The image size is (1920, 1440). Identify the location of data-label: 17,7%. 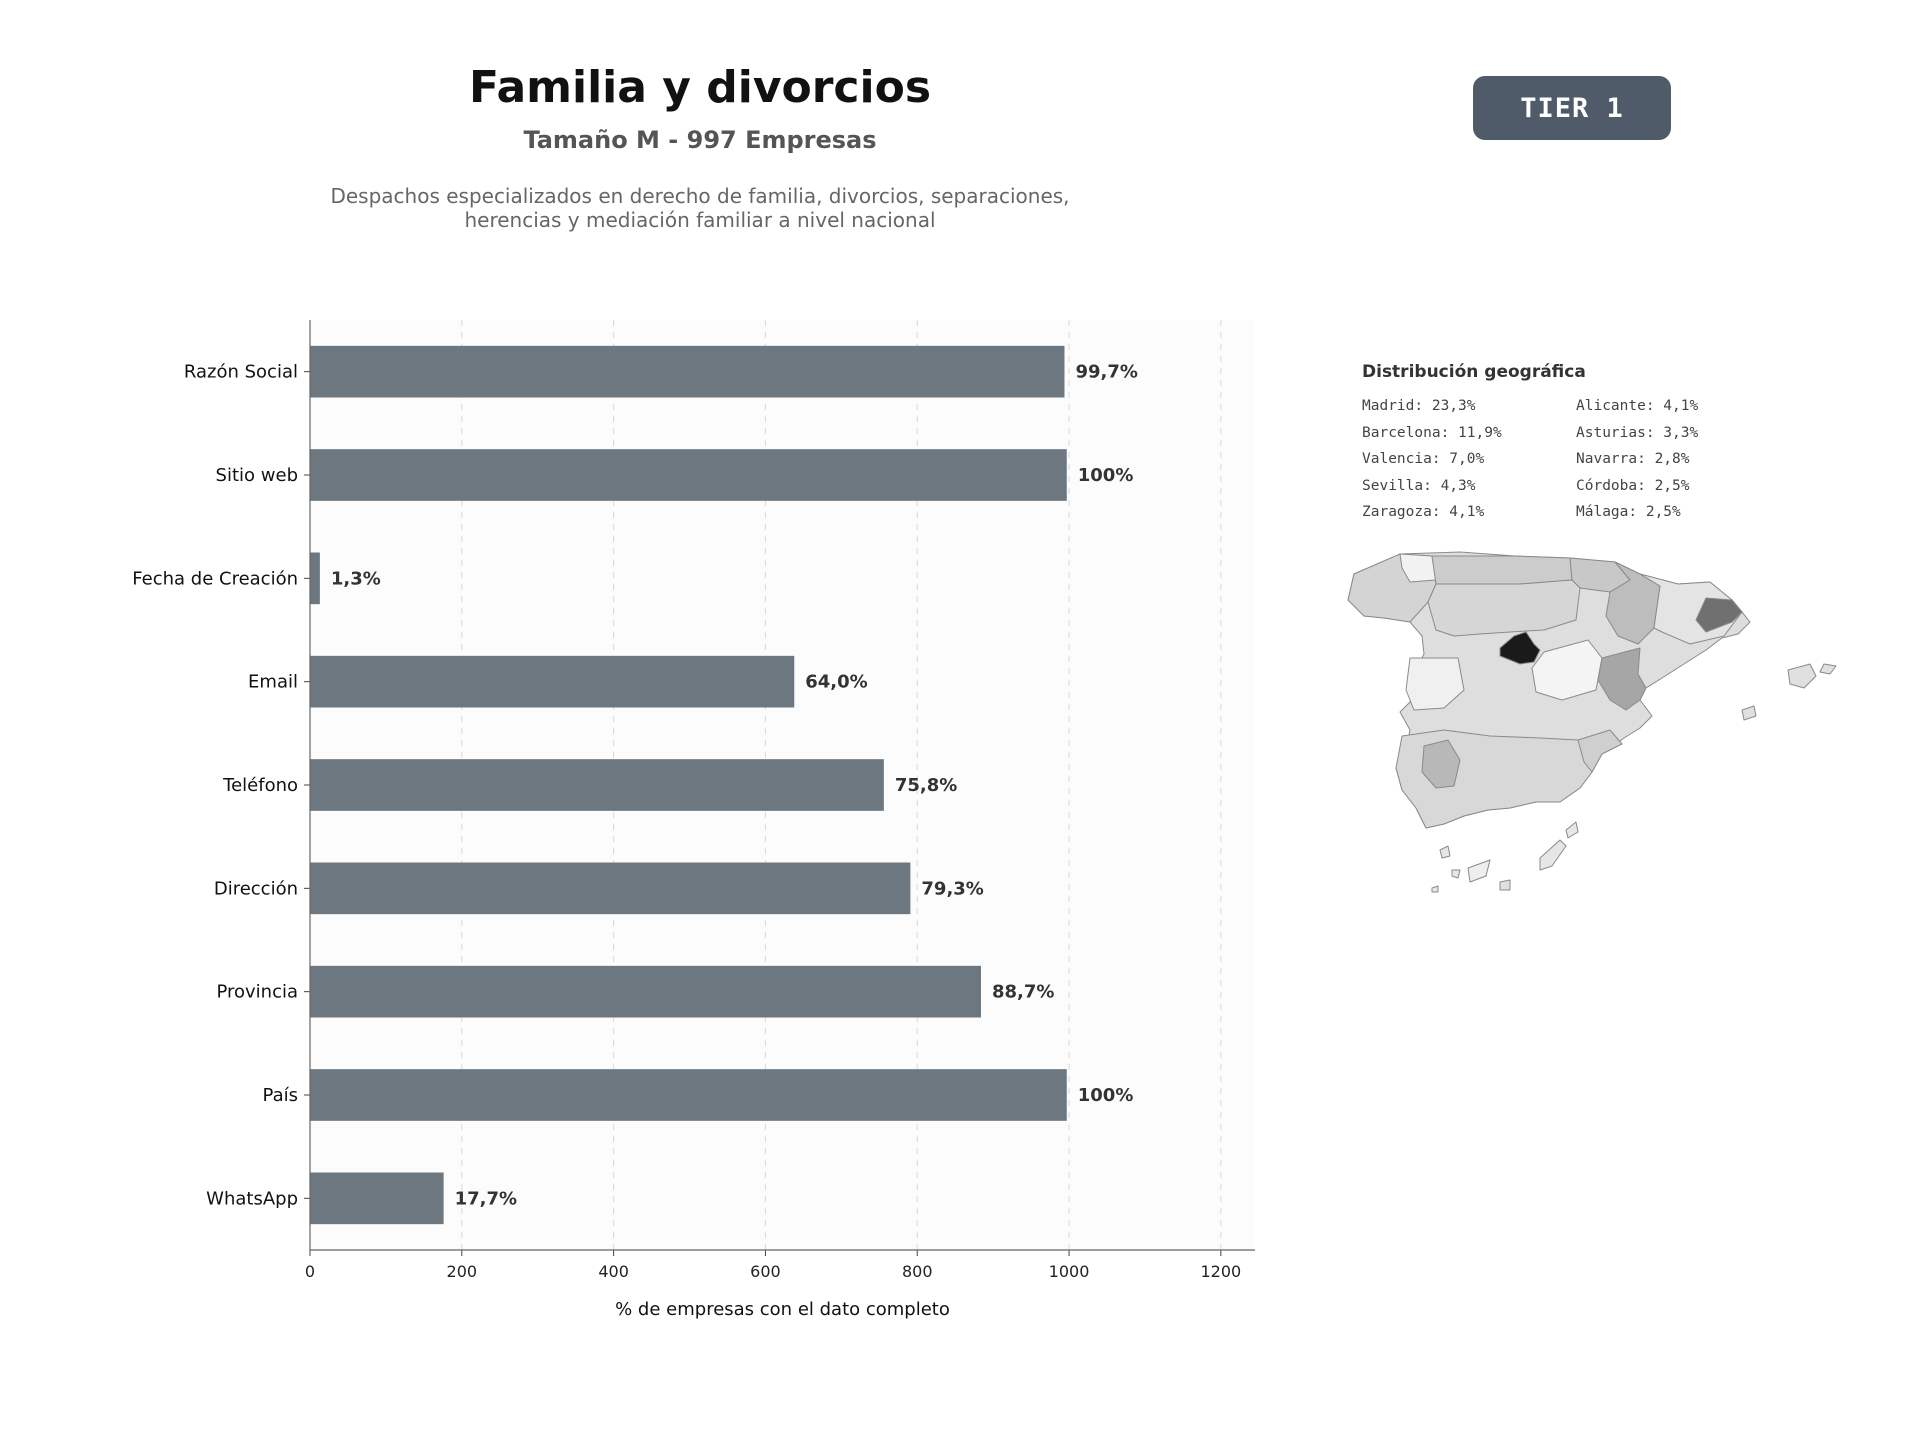
(486, 1198).